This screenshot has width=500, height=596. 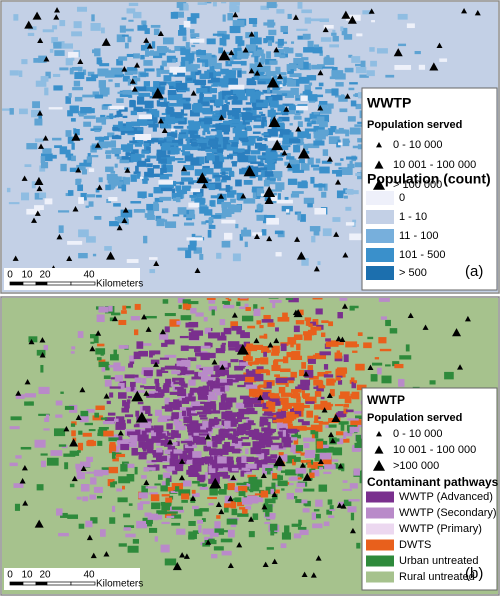 What do you see at coordinates (474, 271) in the screenshot?
I see `panel-label: (a)` at bounding box center [474, 271].